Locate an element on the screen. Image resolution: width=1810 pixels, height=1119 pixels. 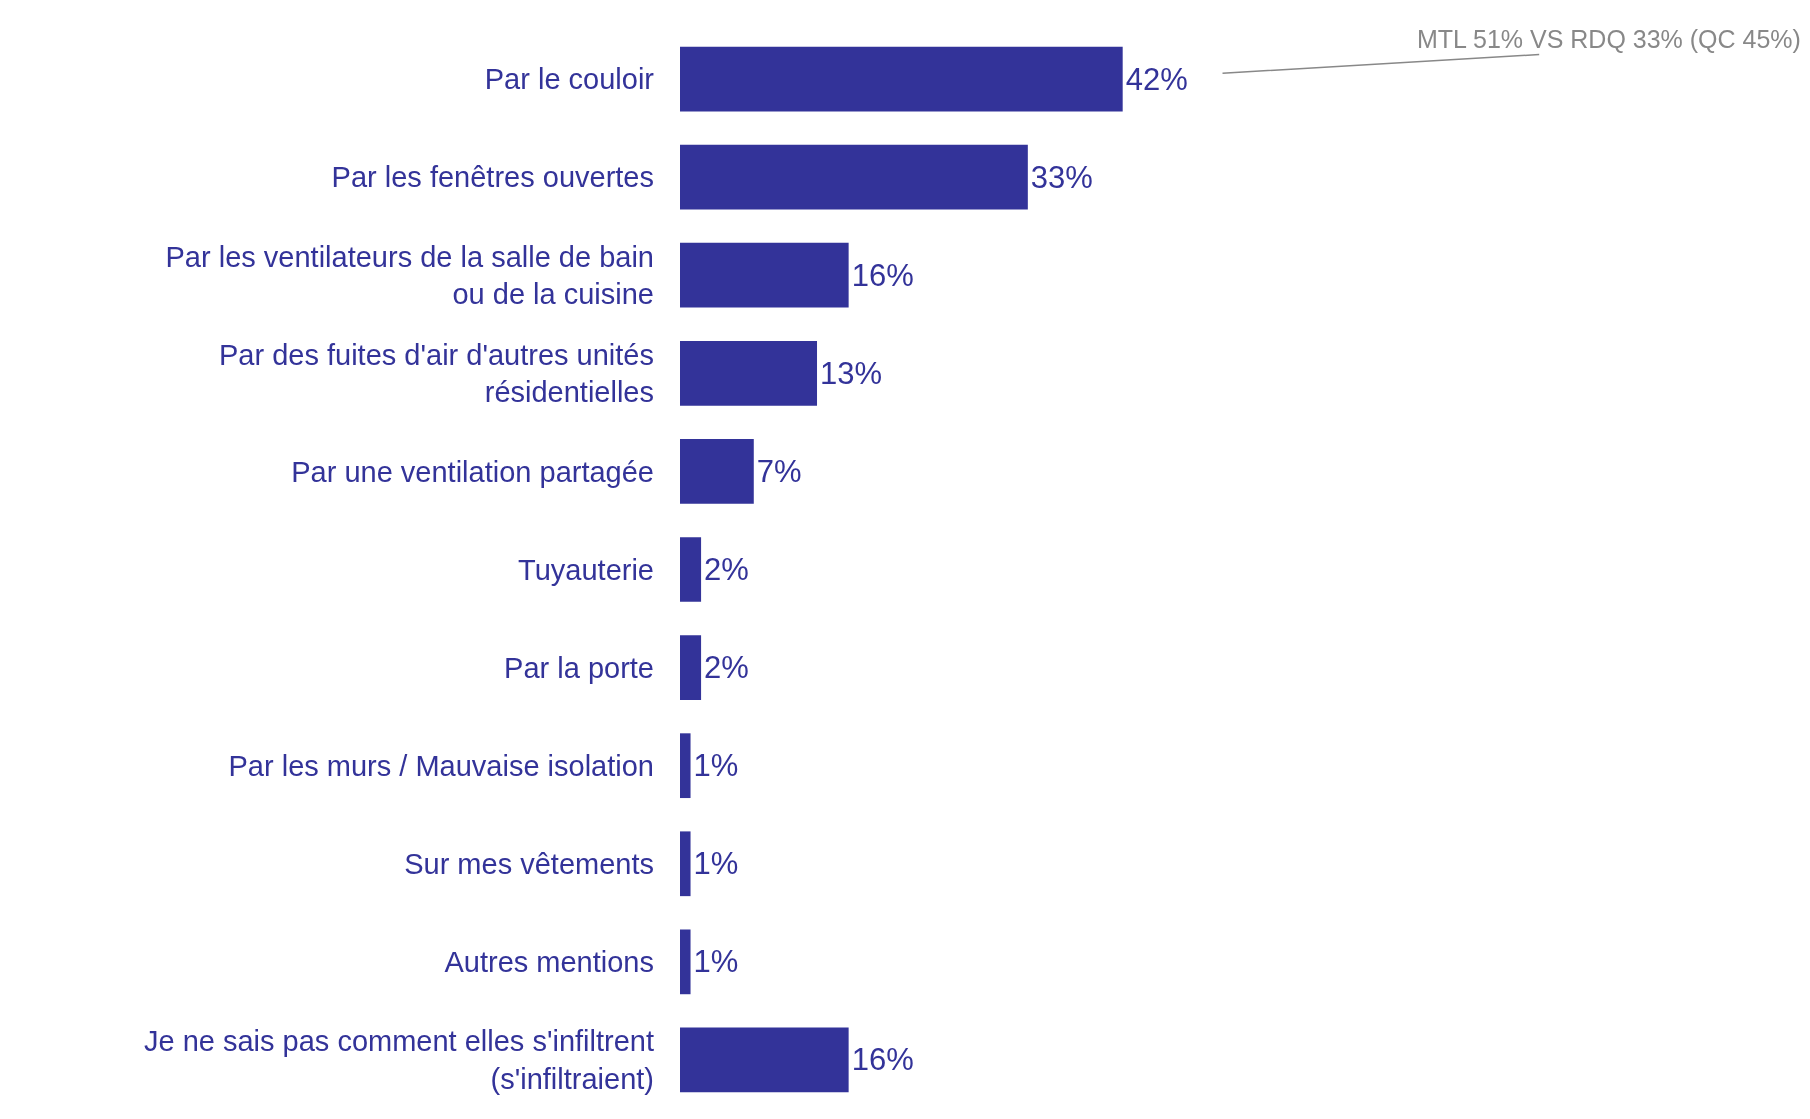
y-tick-label: Tuyauterie is located at coordinates (586, 569).